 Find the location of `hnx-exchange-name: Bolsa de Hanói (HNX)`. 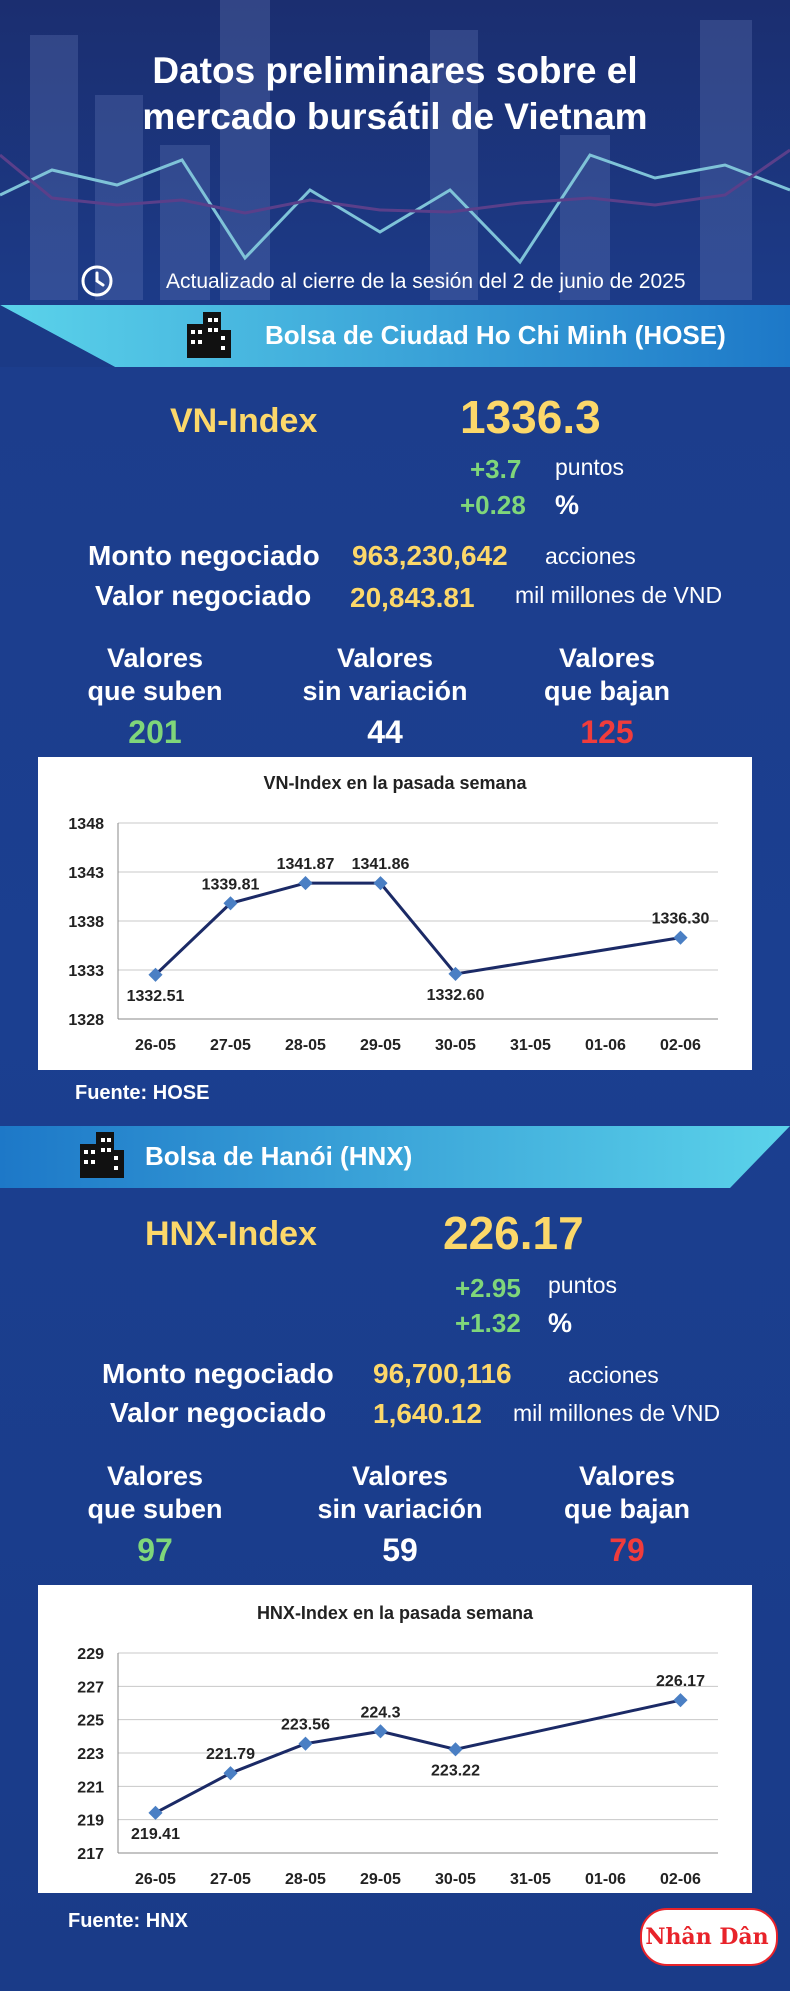

hnx-exchange-name: Bolsa de Hanói (HNX) is located at coordinates (279, 1156).